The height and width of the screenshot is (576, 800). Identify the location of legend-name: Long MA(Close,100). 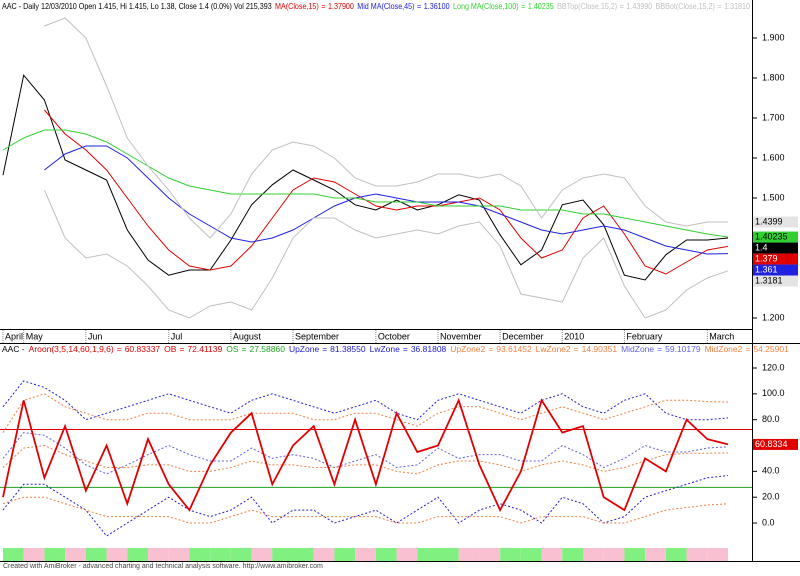
(486, 6).